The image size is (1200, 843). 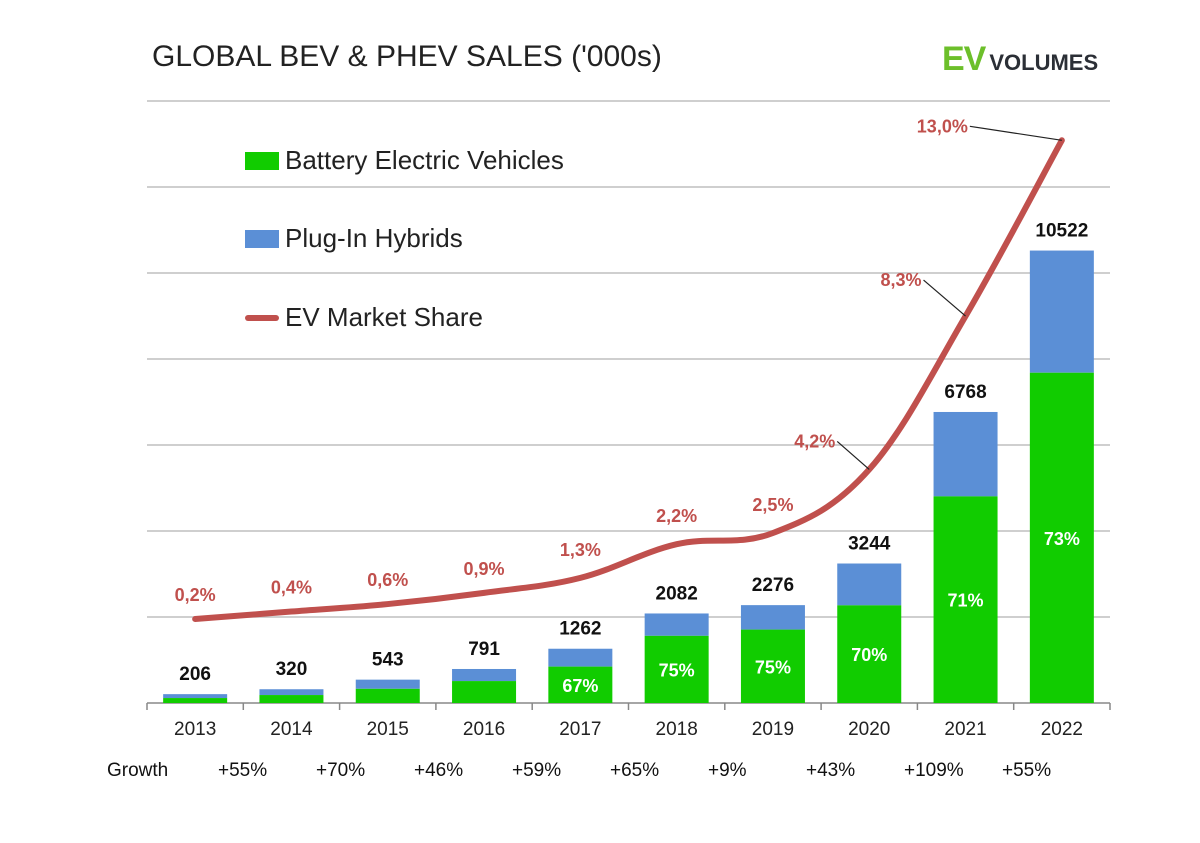 What do you see at coordinates (404, 160) in the screenshot?
I see `legend-bev: Battery Electric Vehicles` at bounding box center [404, 160].